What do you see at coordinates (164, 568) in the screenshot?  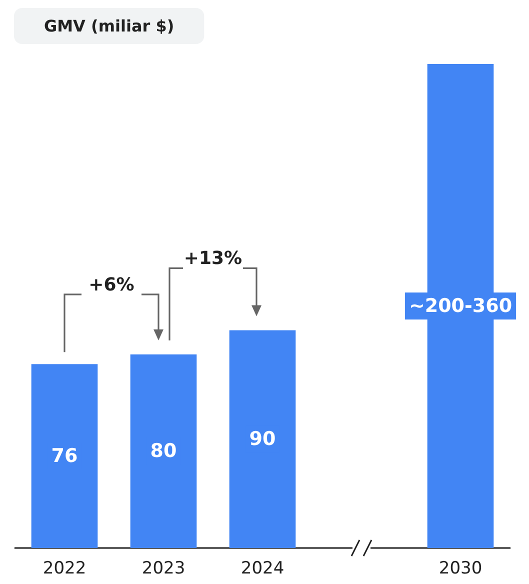 I see `x-tick-label: 2023` at bounding box center [164, 568].